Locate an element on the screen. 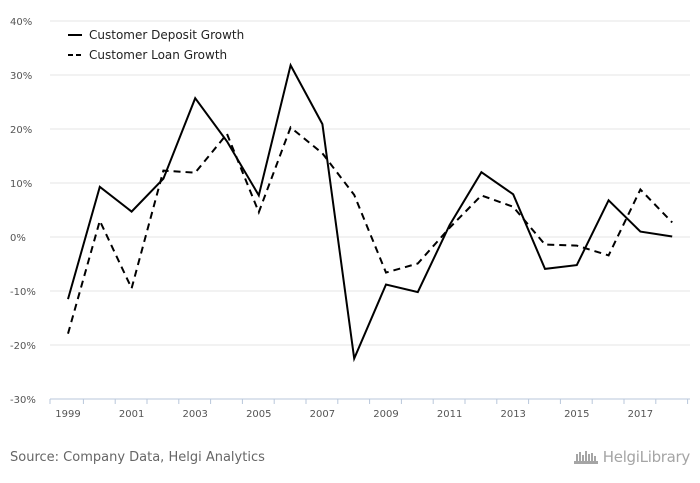 Image resolution: width=700 pixels, height=483 pixels. x-tick-label: 2009 is located at coordinates (385, 414).